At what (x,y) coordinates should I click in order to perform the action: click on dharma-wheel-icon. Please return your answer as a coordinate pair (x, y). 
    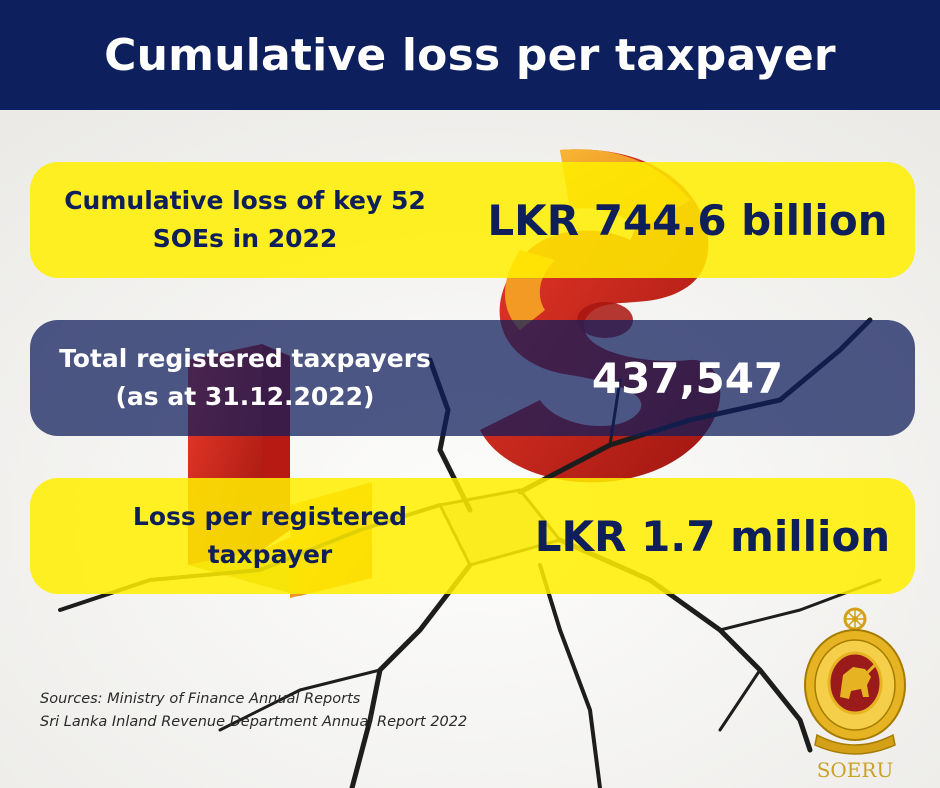
    Looking at the image, I should click on (855, 619).